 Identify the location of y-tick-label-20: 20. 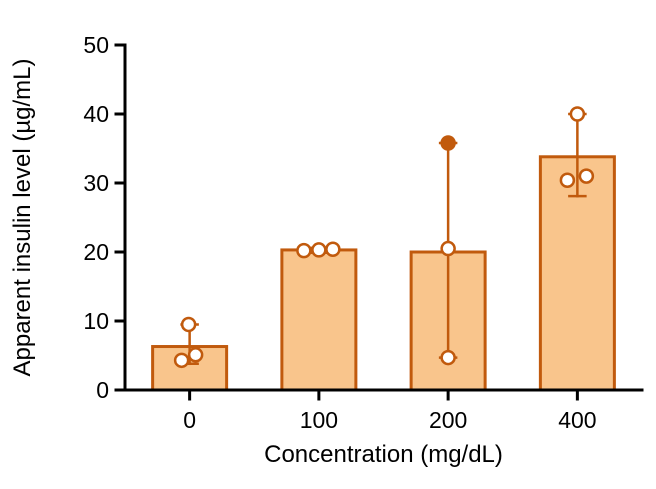
(96, 252).